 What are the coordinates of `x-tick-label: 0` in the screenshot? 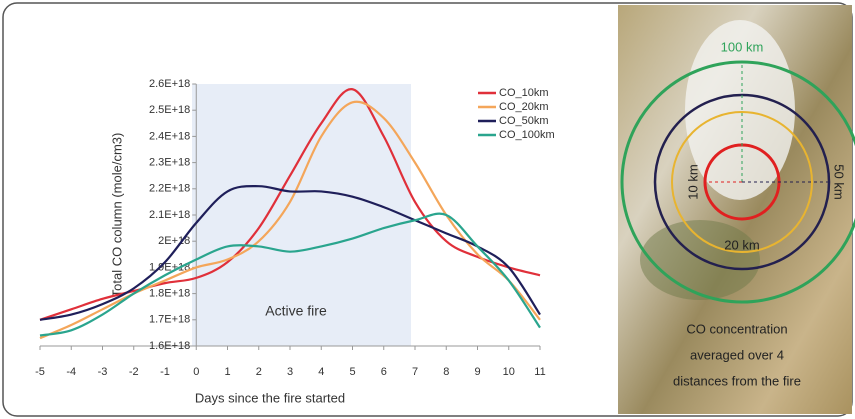 It's located at (196, 372).